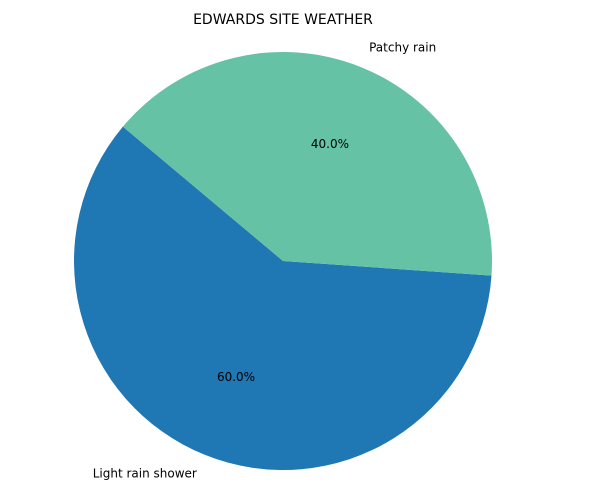  Describe the element at coordinates (236, 377) in the screenshot. I see `slice-pct-label-0: 60.0%` at that location.